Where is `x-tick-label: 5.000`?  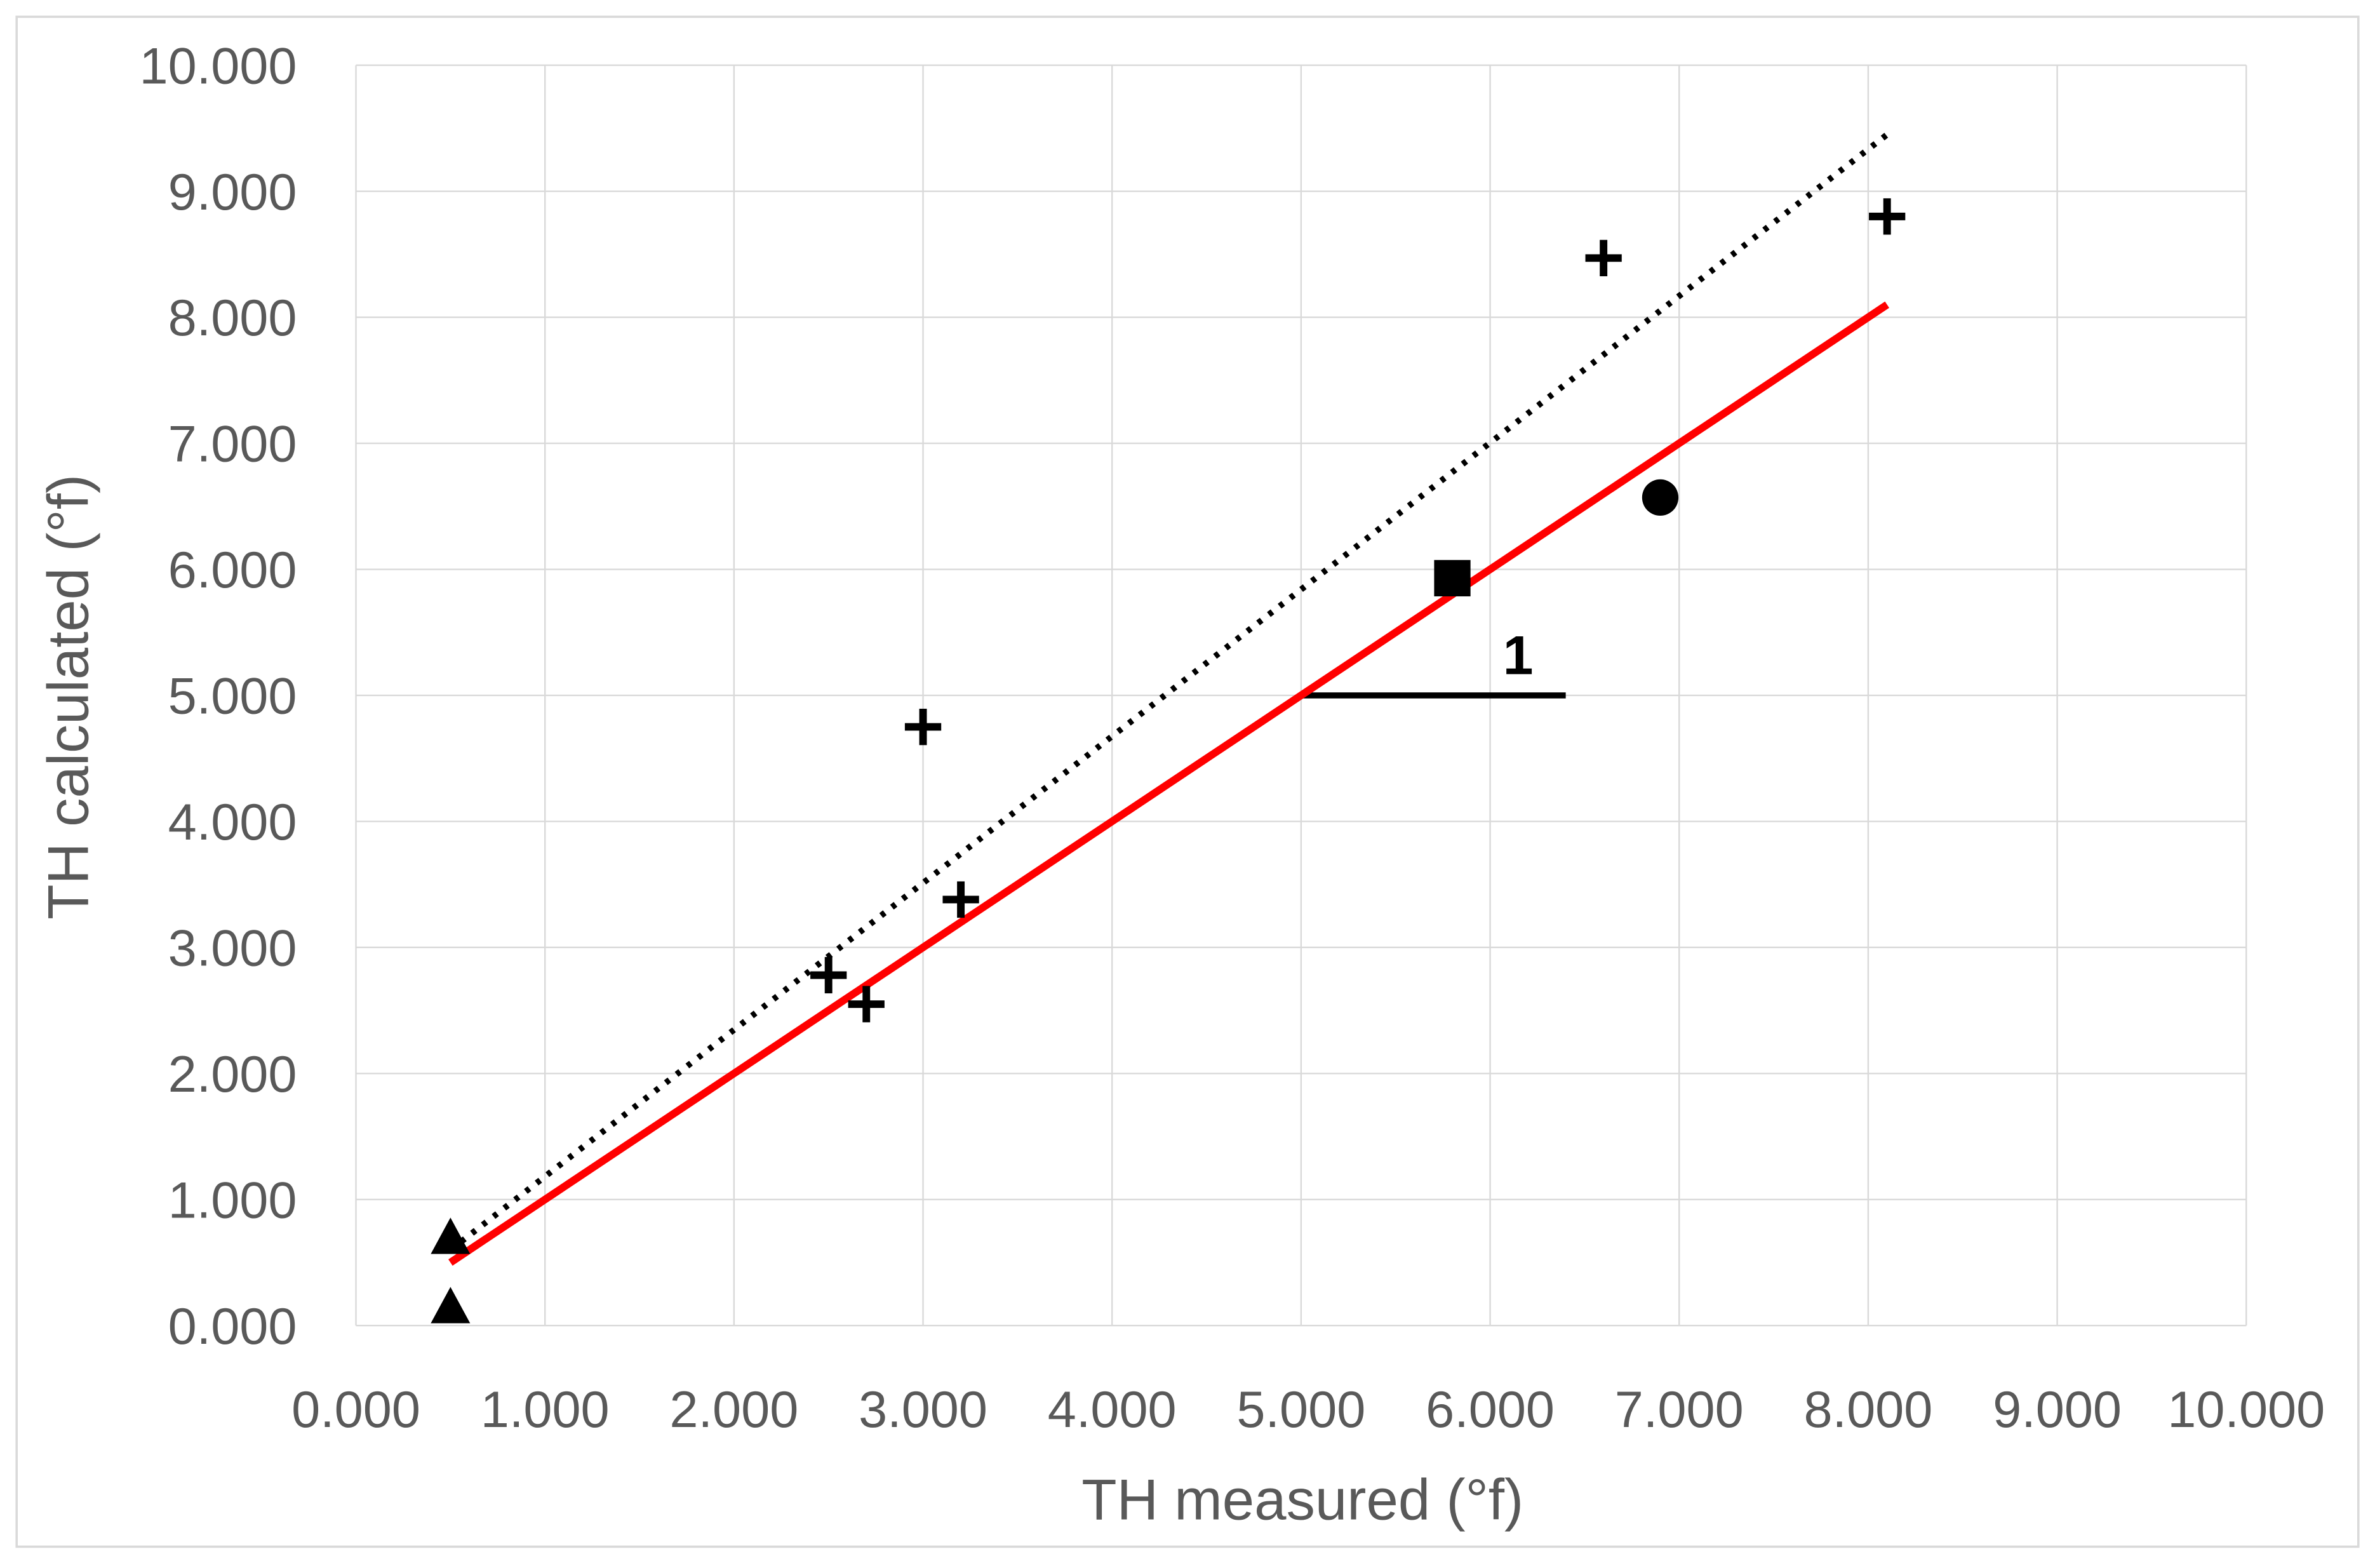
x-tick-label: 5.000 is located at coordinates (1300, 1409).